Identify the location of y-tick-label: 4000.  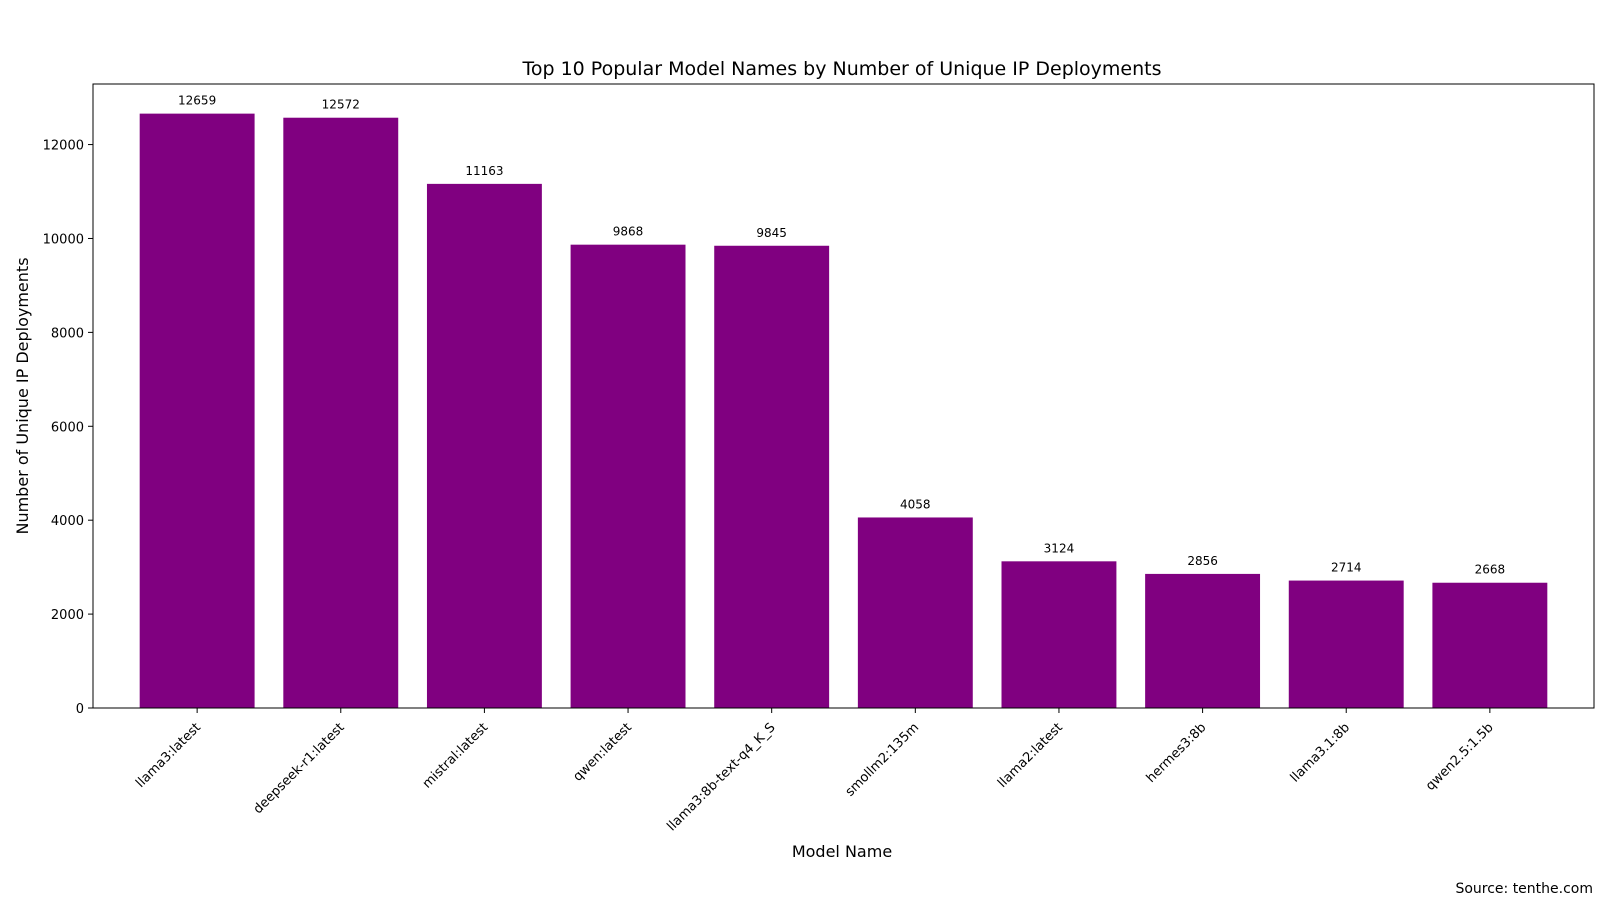
(67, 521).